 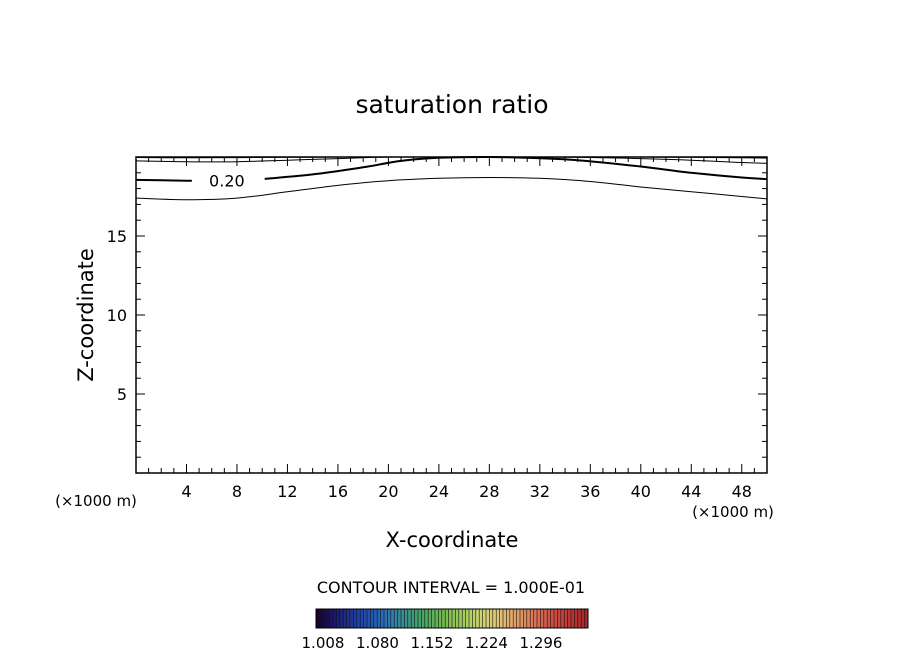 I want to click on colorbar-tick-label: 1.296, so click(x=541, y=643).